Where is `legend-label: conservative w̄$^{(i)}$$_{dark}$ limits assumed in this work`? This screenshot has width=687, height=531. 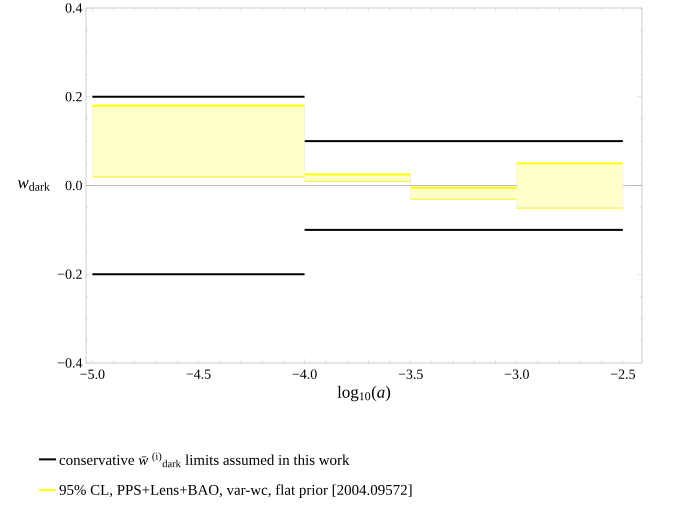
legend-label: conservative w̄$^{(i)}$$_{dark}$ limits assumed in this work is located at coordinates (205, 460).